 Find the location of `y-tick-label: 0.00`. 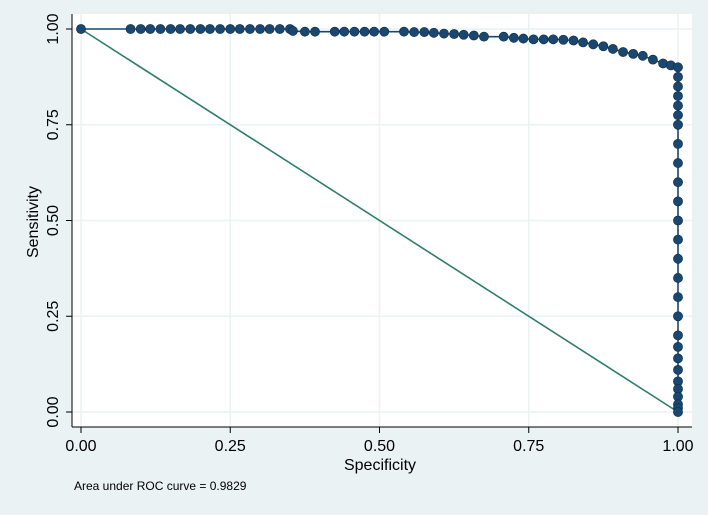

y-tick-label: 0.00 is located at coordinates (53, 411).